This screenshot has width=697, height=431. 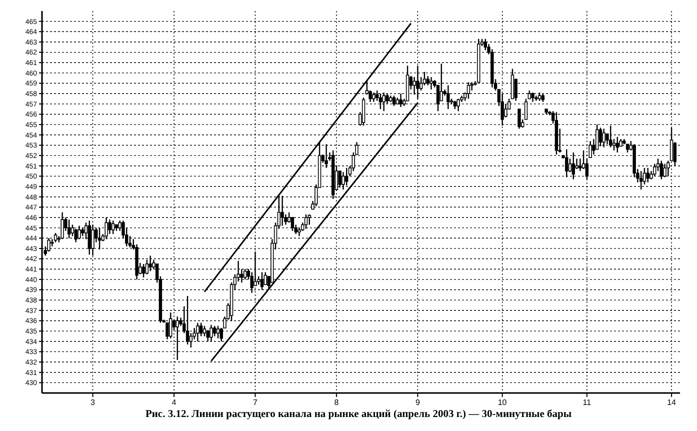 I want to click on x-tick-label: 4, so click(x=174, y=402).